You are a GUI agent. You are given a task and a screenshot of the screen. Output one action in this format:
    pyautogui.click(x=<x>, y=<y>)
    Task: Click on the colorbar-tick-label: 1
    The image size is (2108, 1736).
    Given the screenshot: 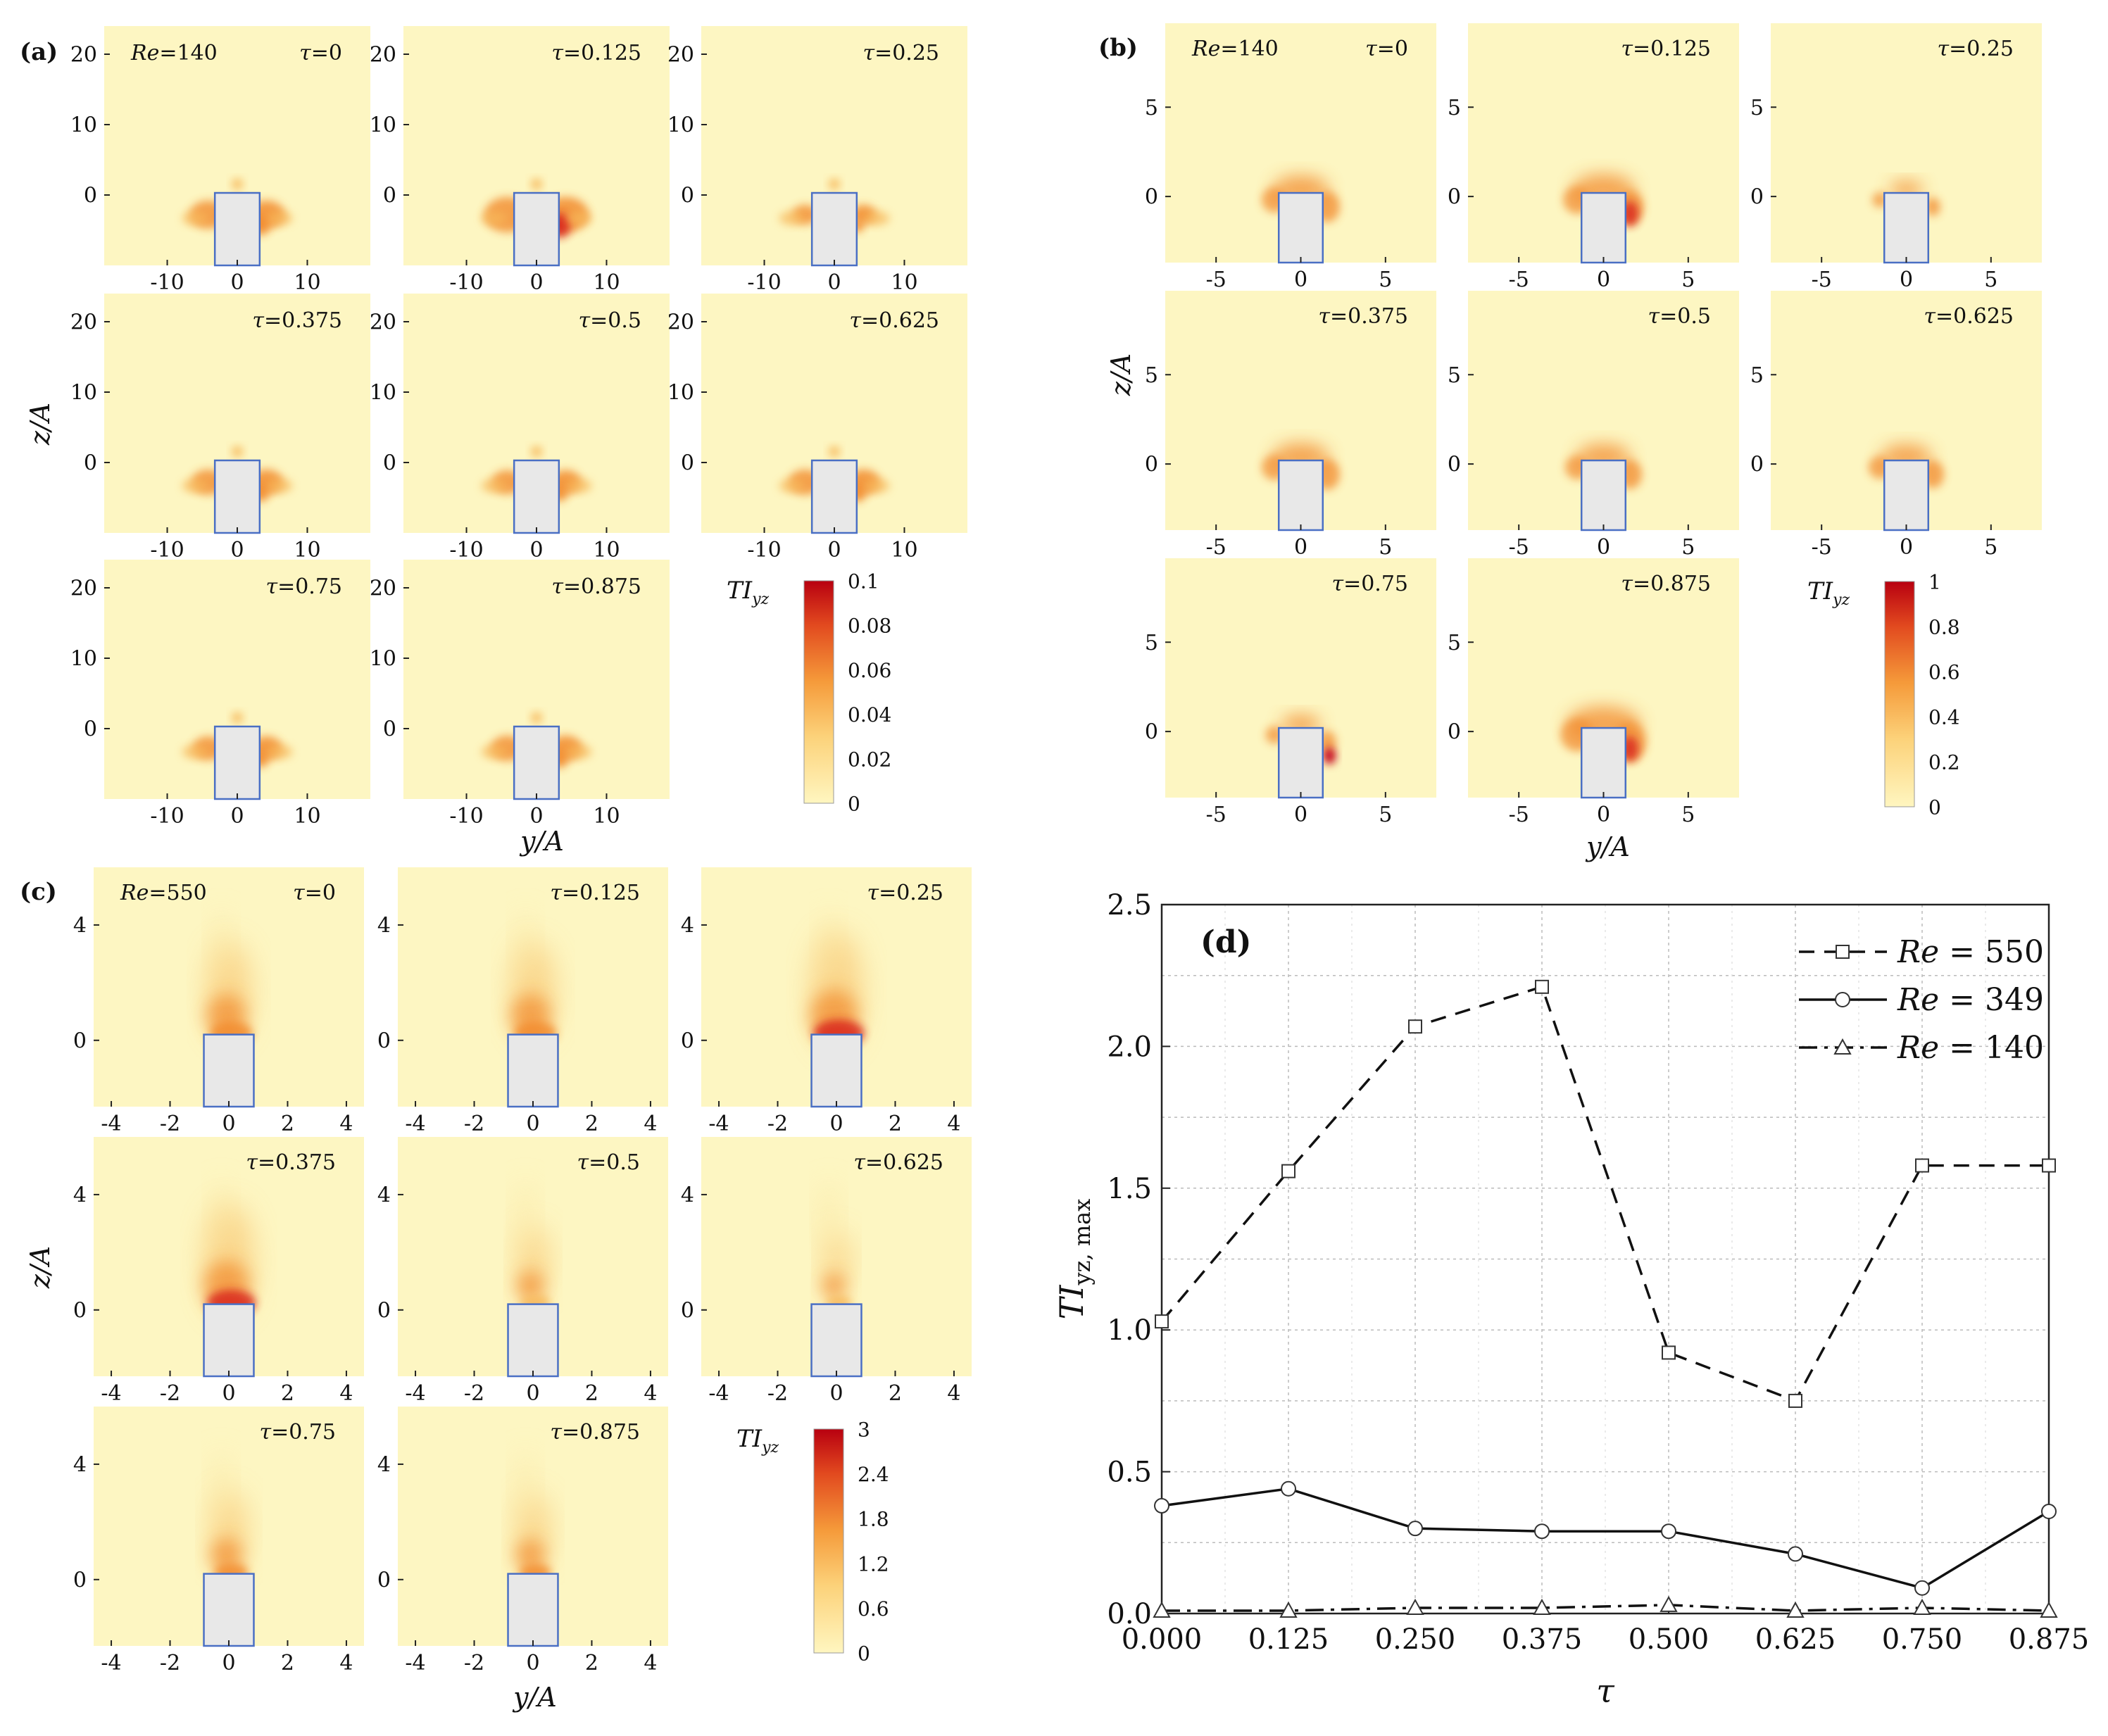 What is the action you would take?
    pyautogui.click(x=1934, y=582)
    